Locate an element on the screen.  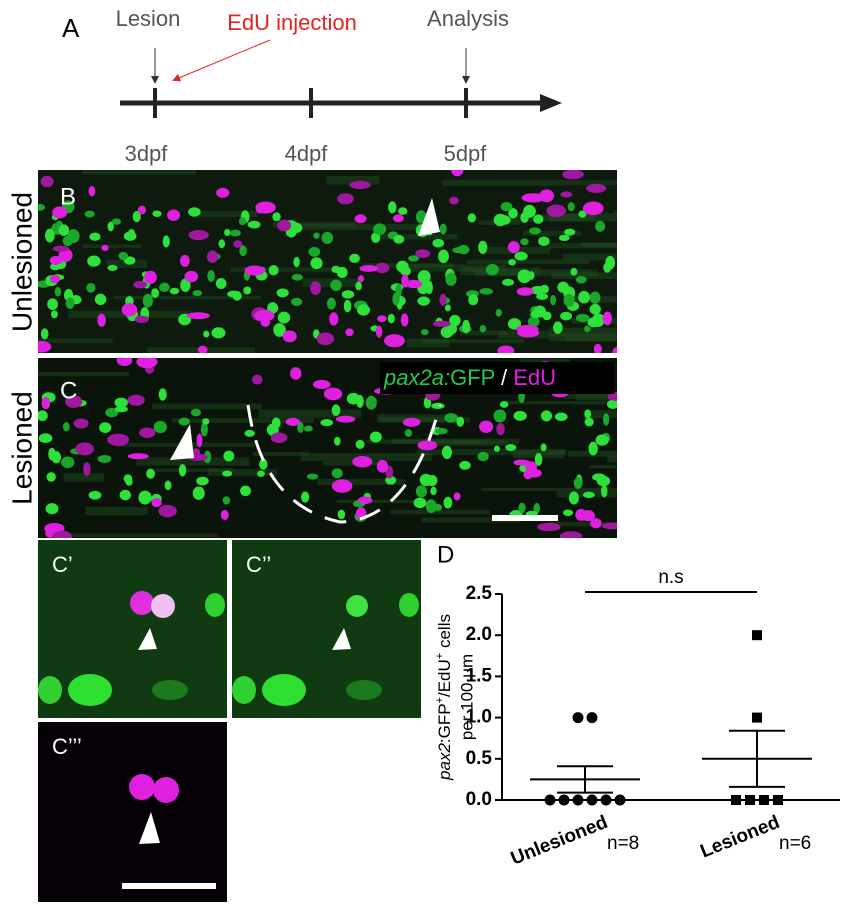
panel-label: C’’’ is located at coordinates (67, 746).